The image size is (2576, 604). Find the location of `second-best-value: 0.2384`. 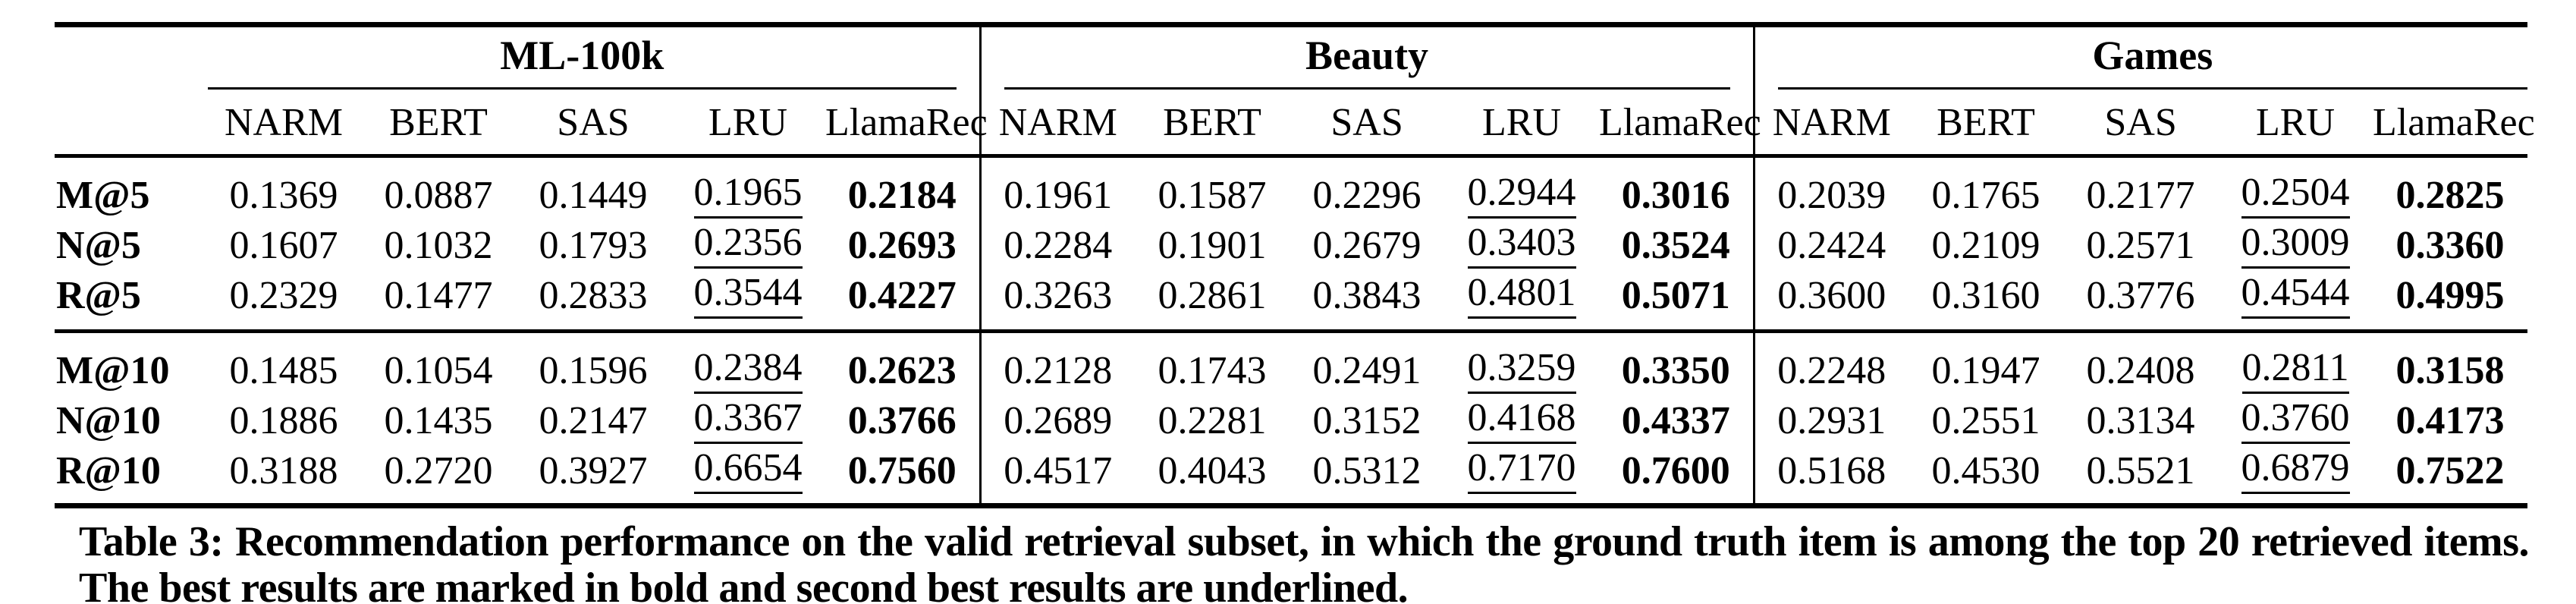

second-best-value: 0.2384 is located at coordinates (748, 371).